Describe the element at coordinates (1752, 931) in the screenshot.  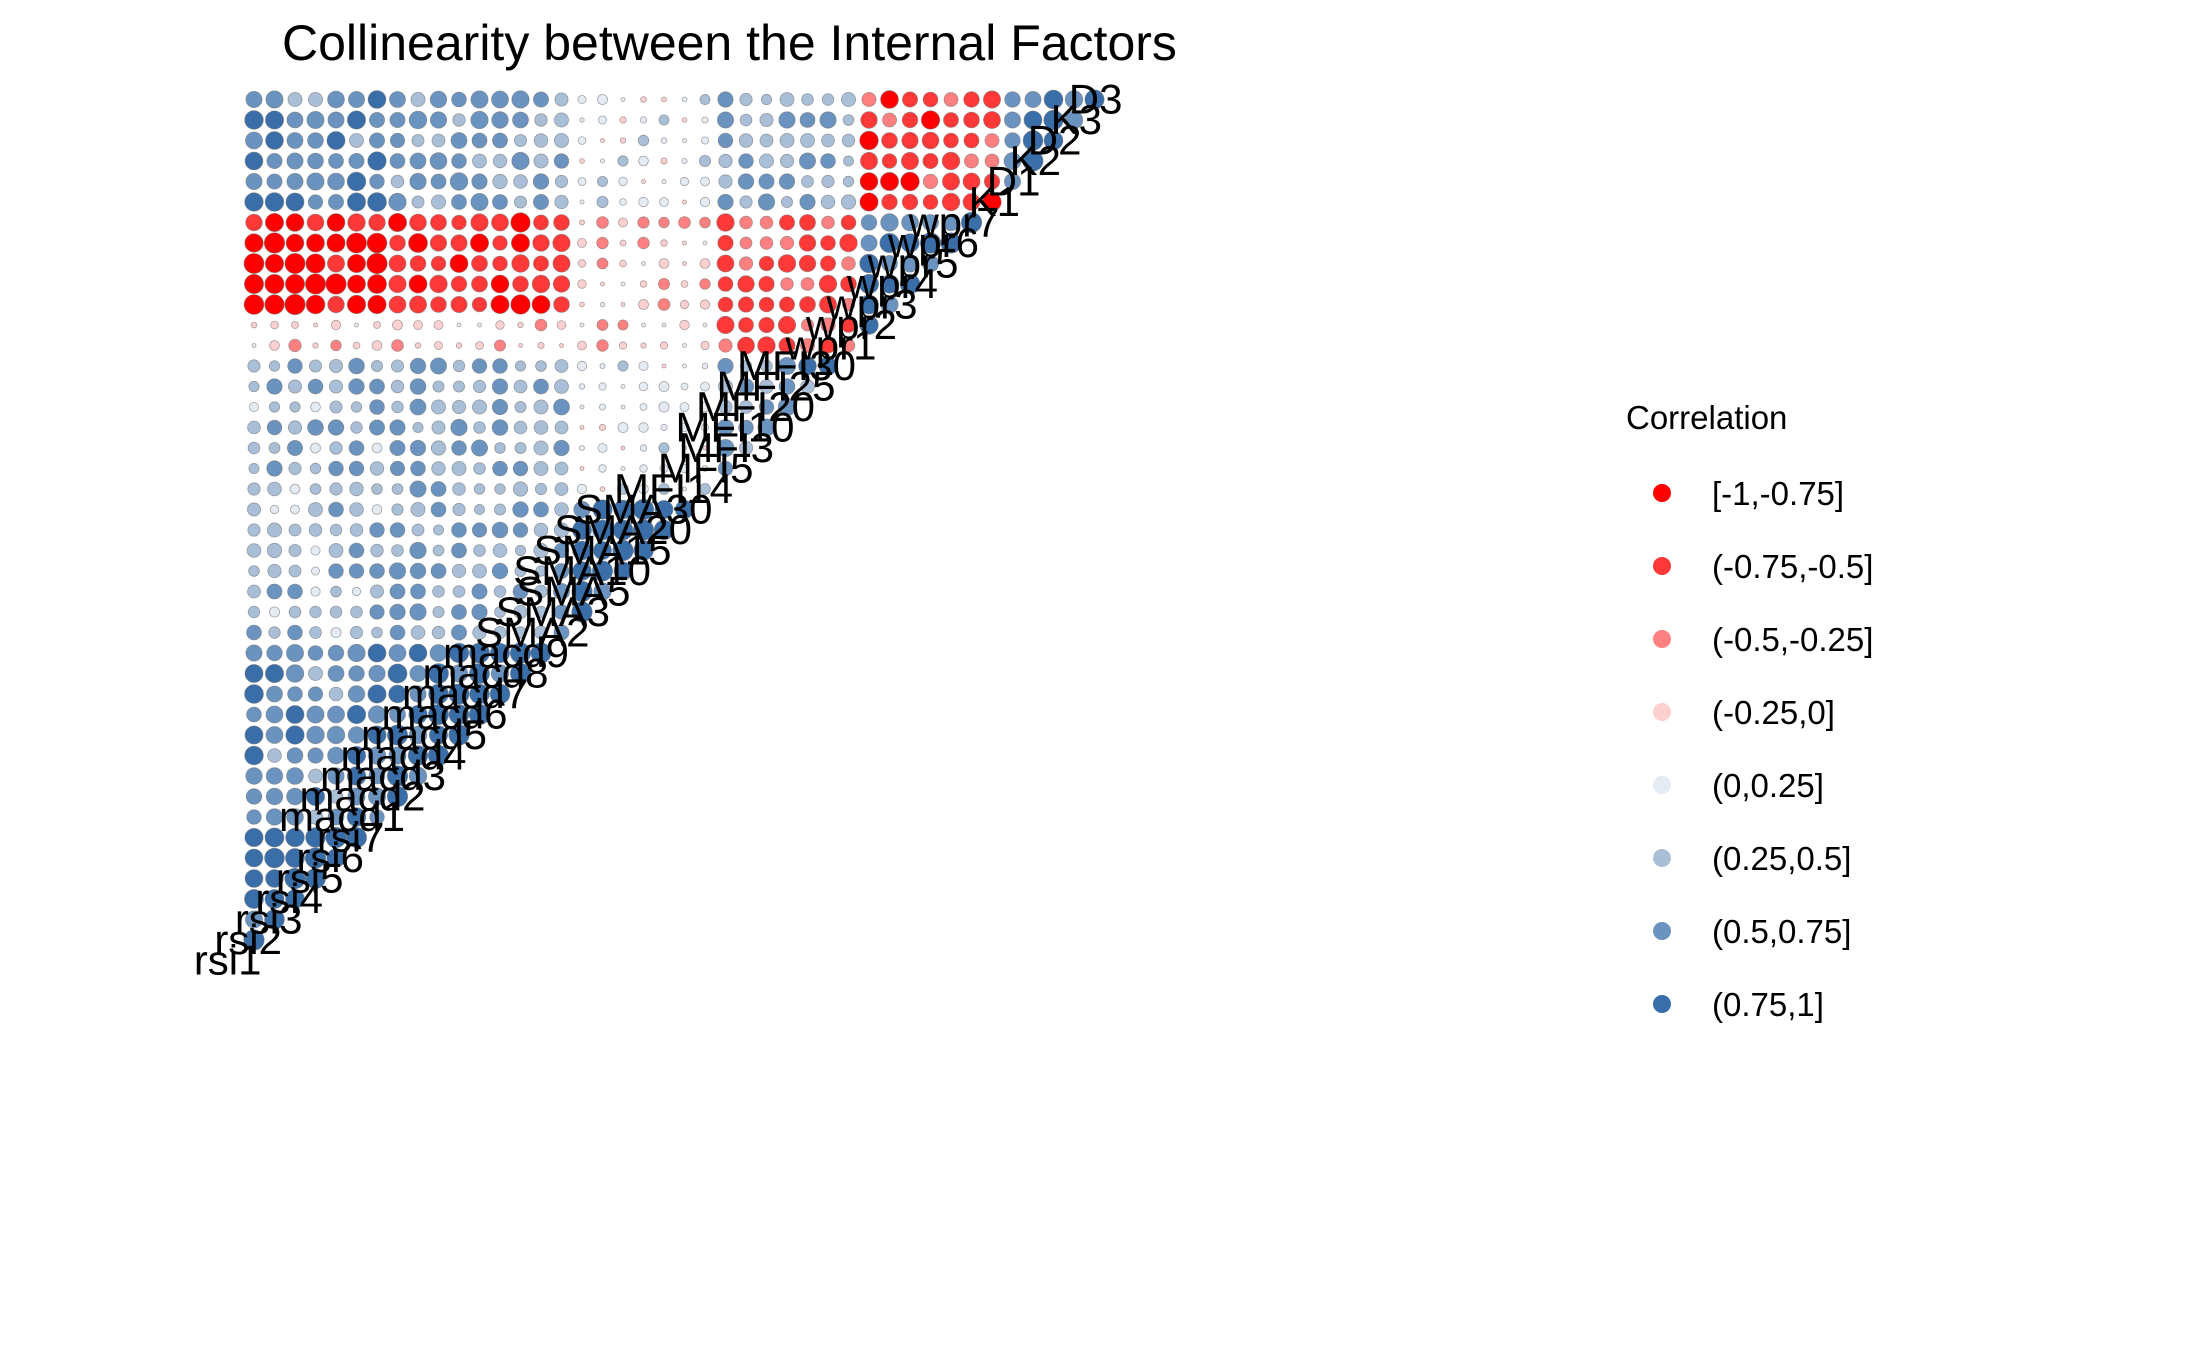
I see `legend-item: (0.5,0.75]` at that location.